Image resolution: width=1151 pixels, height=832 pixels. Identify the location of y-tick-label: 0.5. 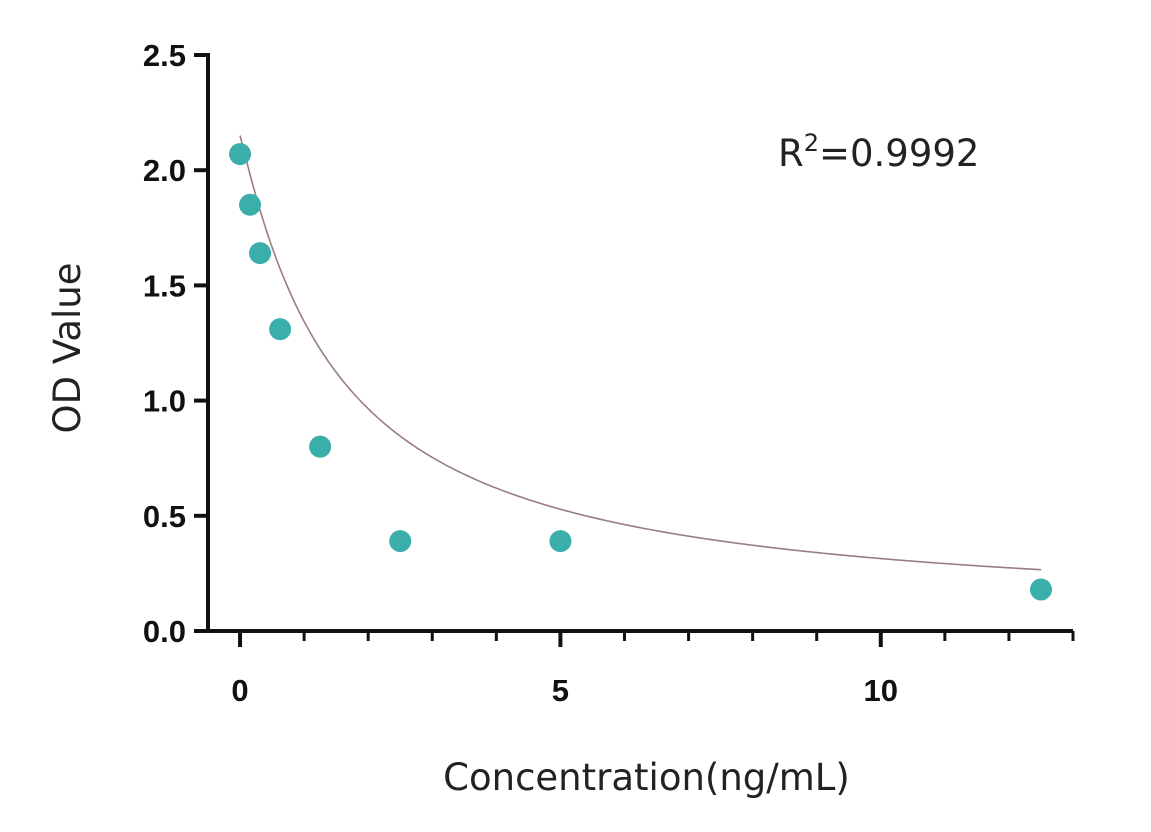
(164, 516).